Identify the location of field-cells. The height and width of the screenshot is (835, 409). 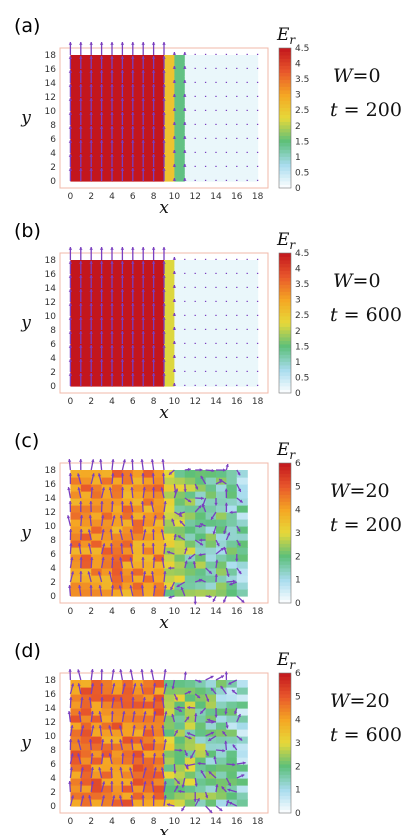
(159, 743).